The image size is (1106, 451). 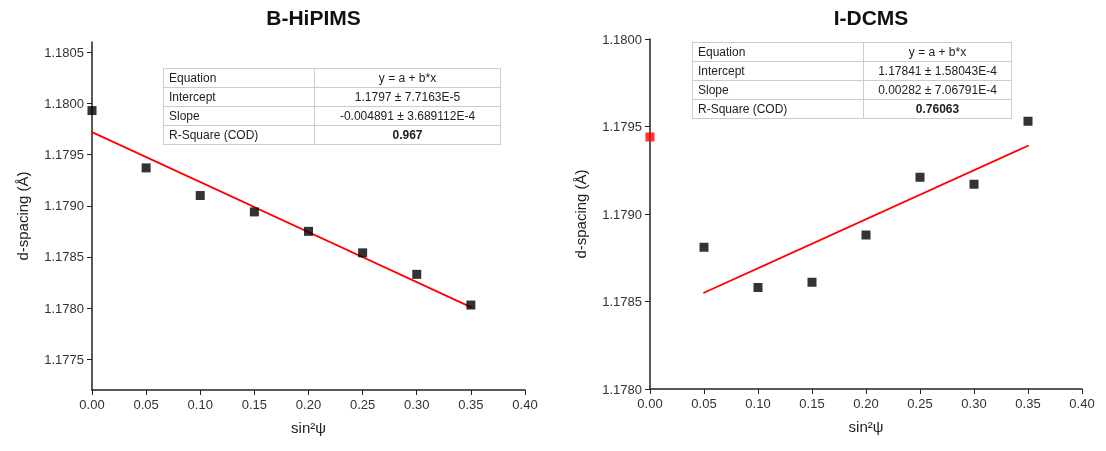 What do you see at coordinates (937, 71) in the screenshot?
I see `annotation: 1.17841 ± 1.58043E-4` at bounding box center [937, 71].